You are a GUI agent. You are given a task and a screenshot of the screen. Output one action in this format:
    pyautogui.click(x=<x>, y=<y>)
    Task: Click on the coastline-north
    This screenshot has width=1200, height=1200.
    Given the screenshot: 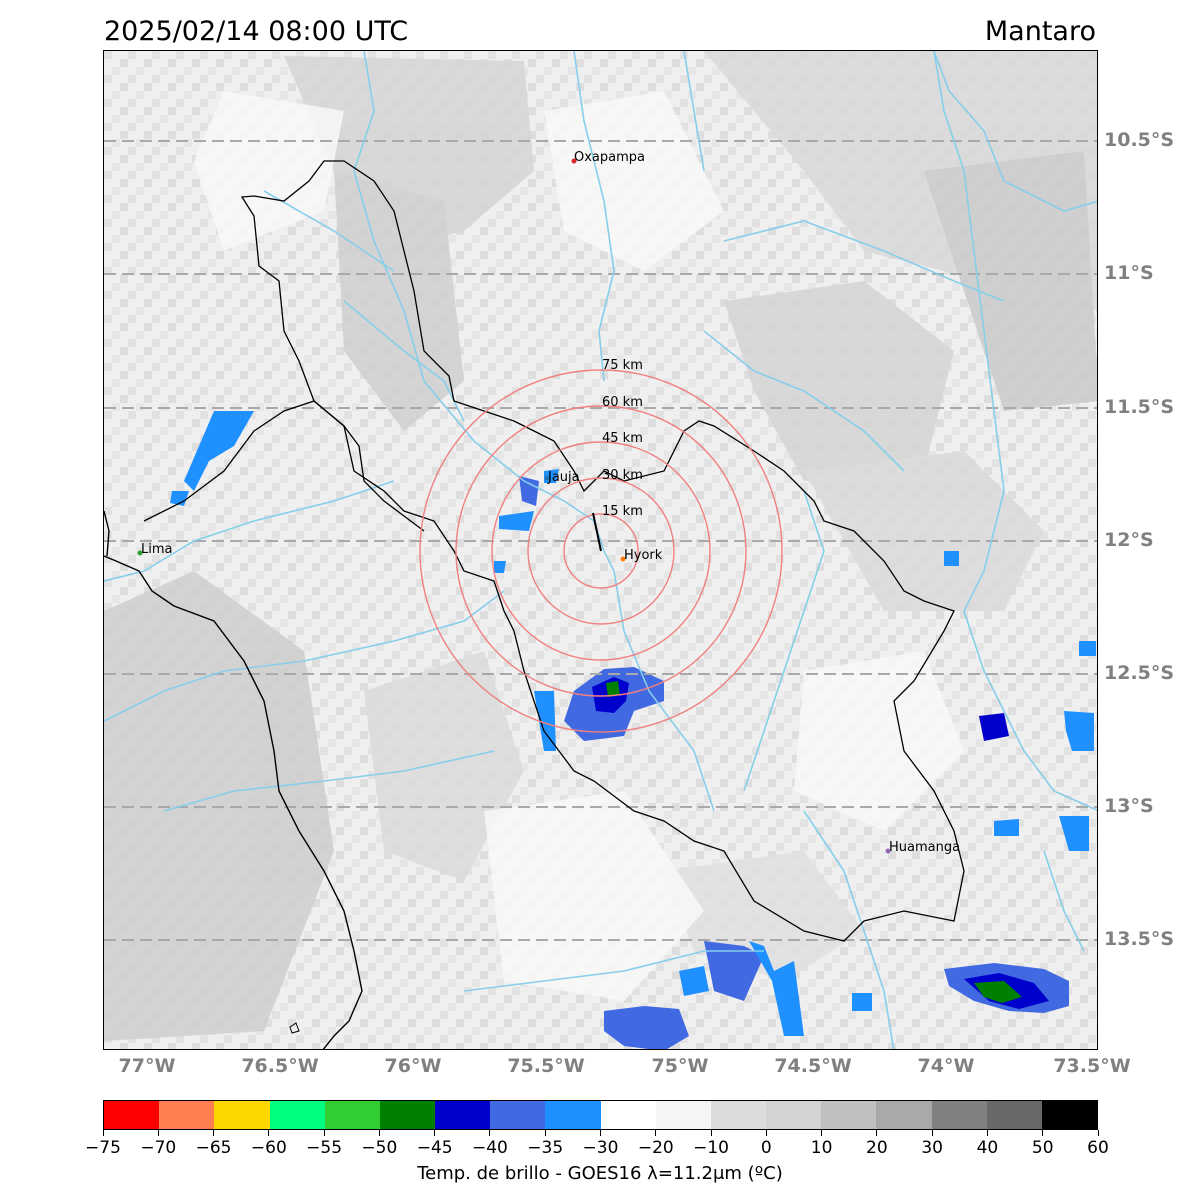 What is the action you would take?
    pyautogui.click(x=107, y=533)
    